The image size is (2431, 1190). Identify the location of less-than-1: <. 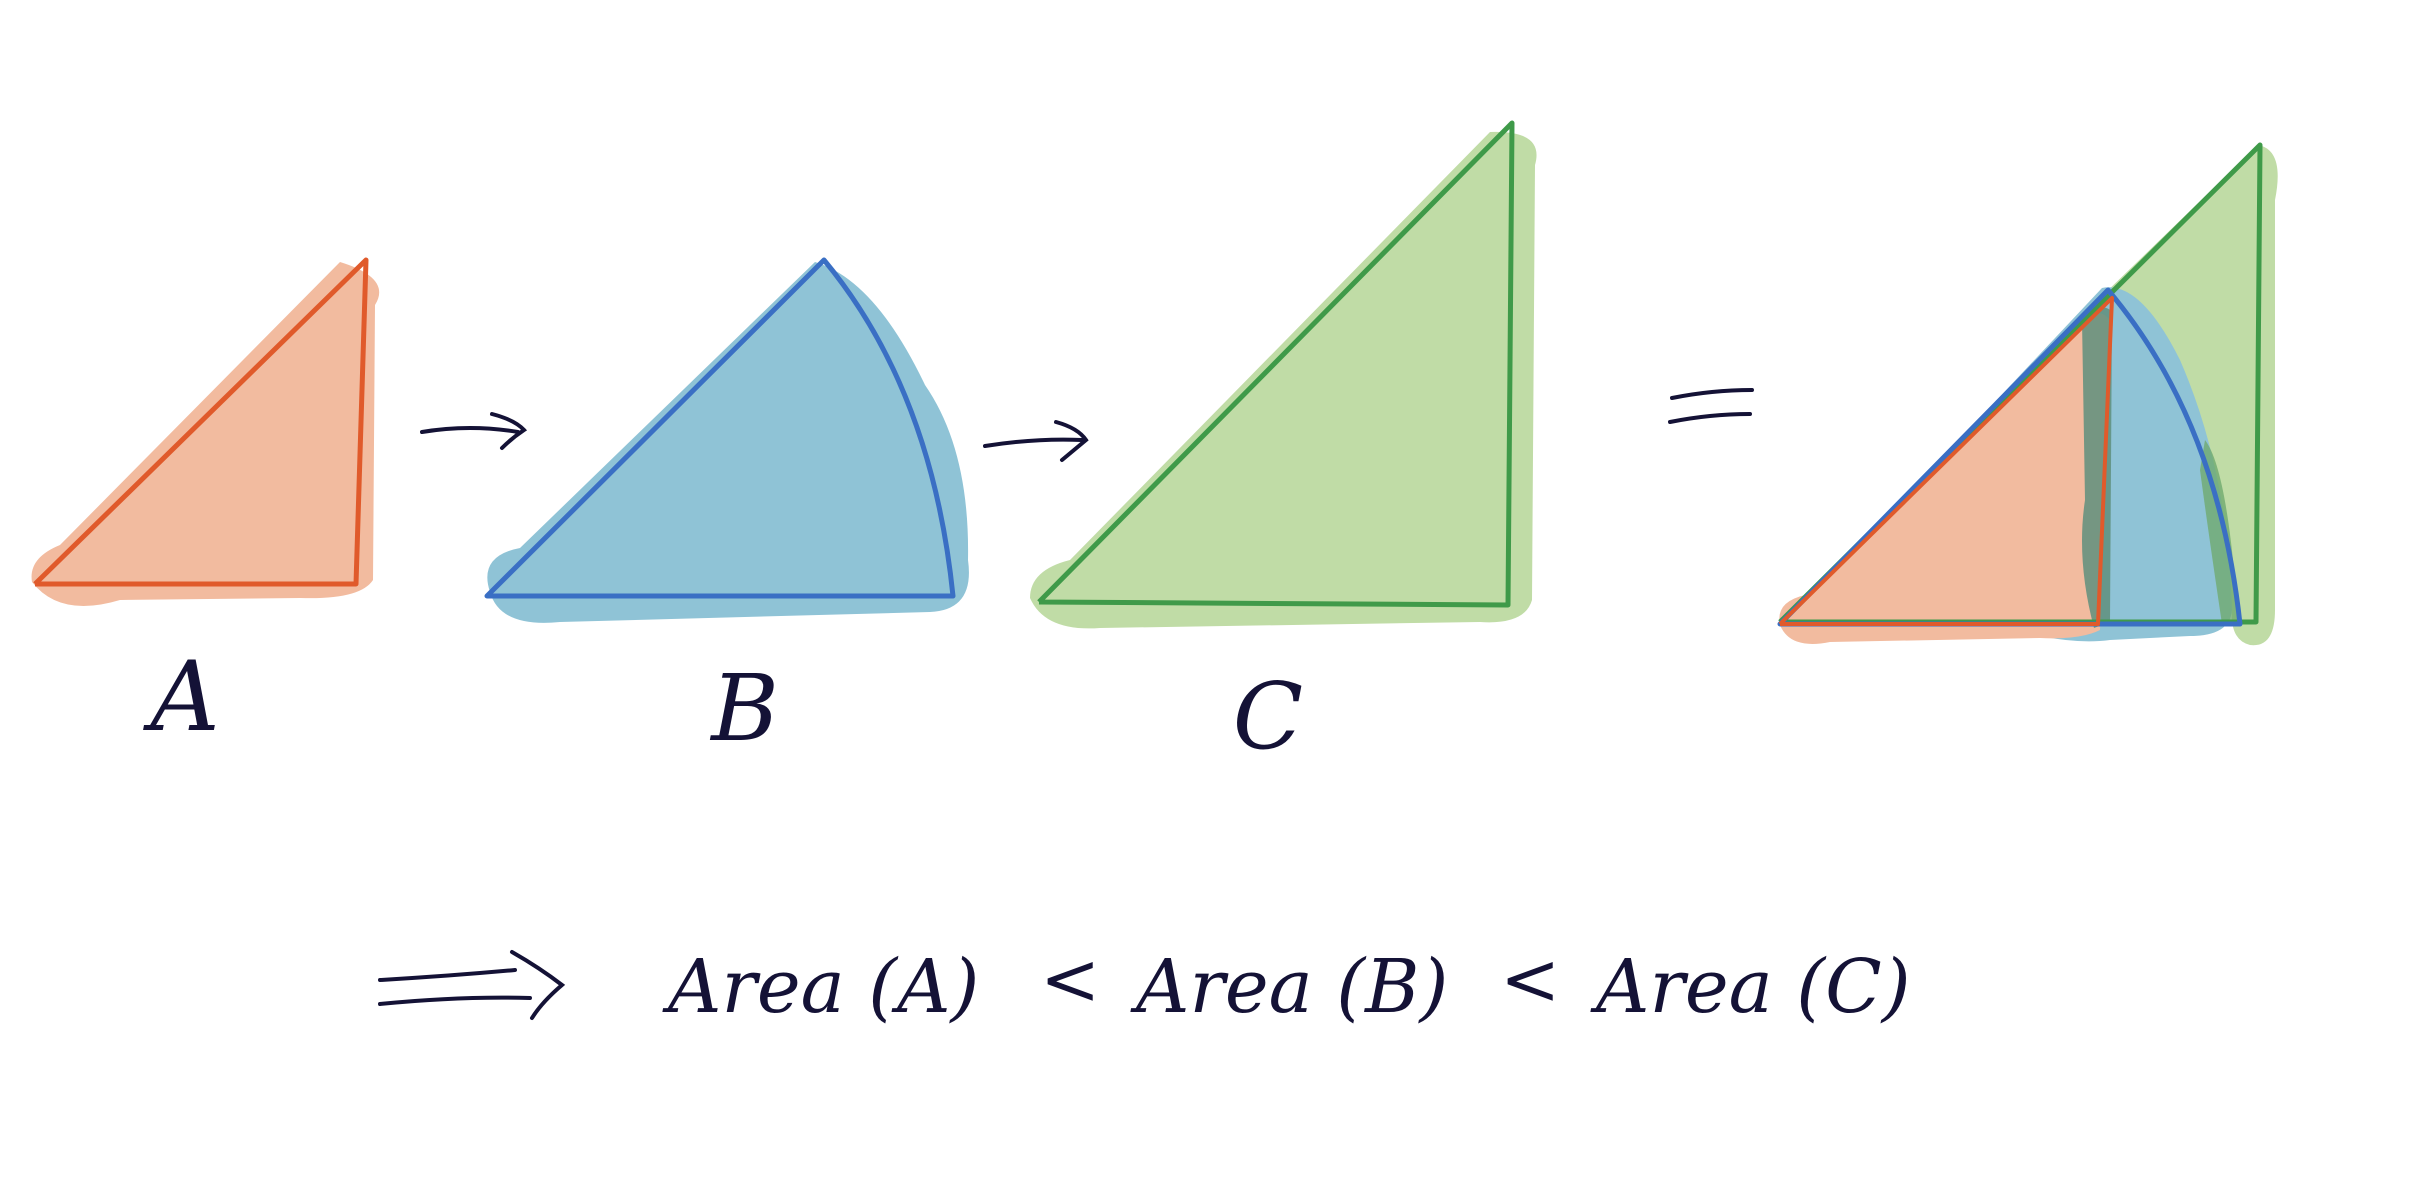
(1070, 979).